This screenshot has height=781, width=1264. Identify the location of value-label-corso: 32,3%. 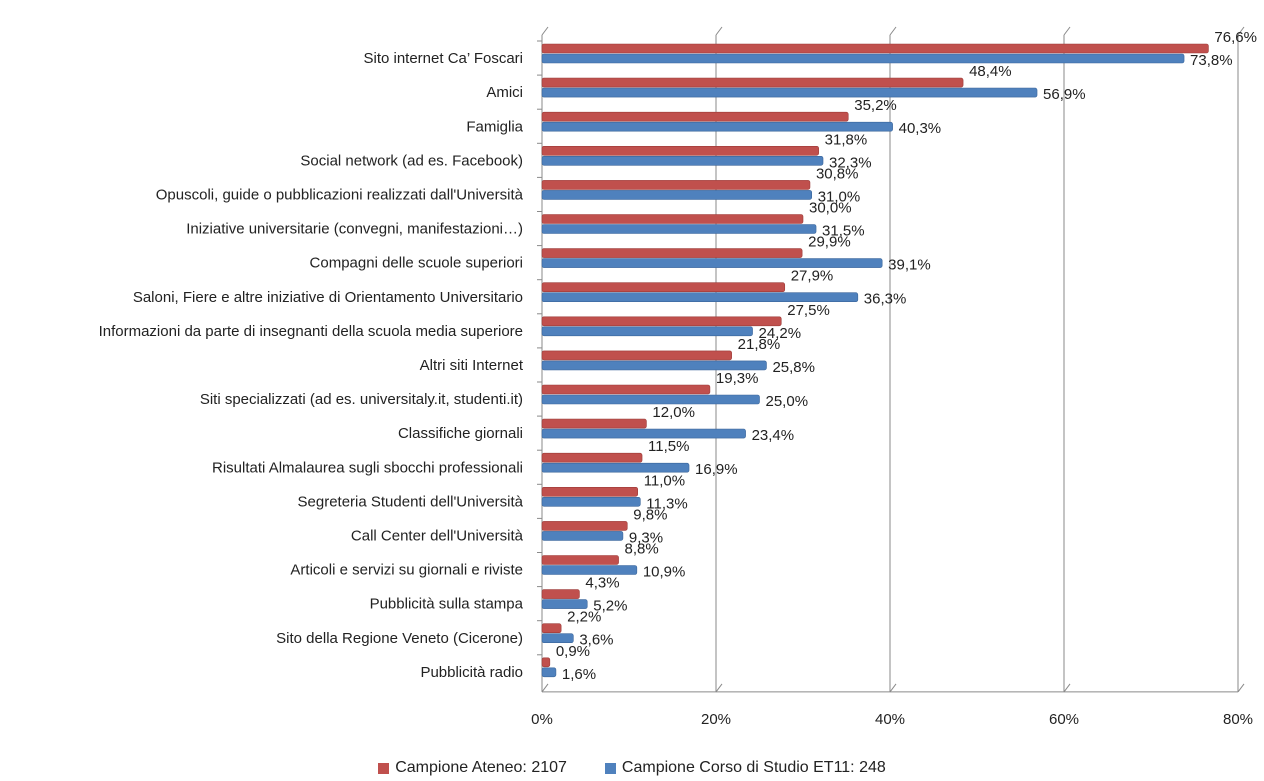
(850, 162).